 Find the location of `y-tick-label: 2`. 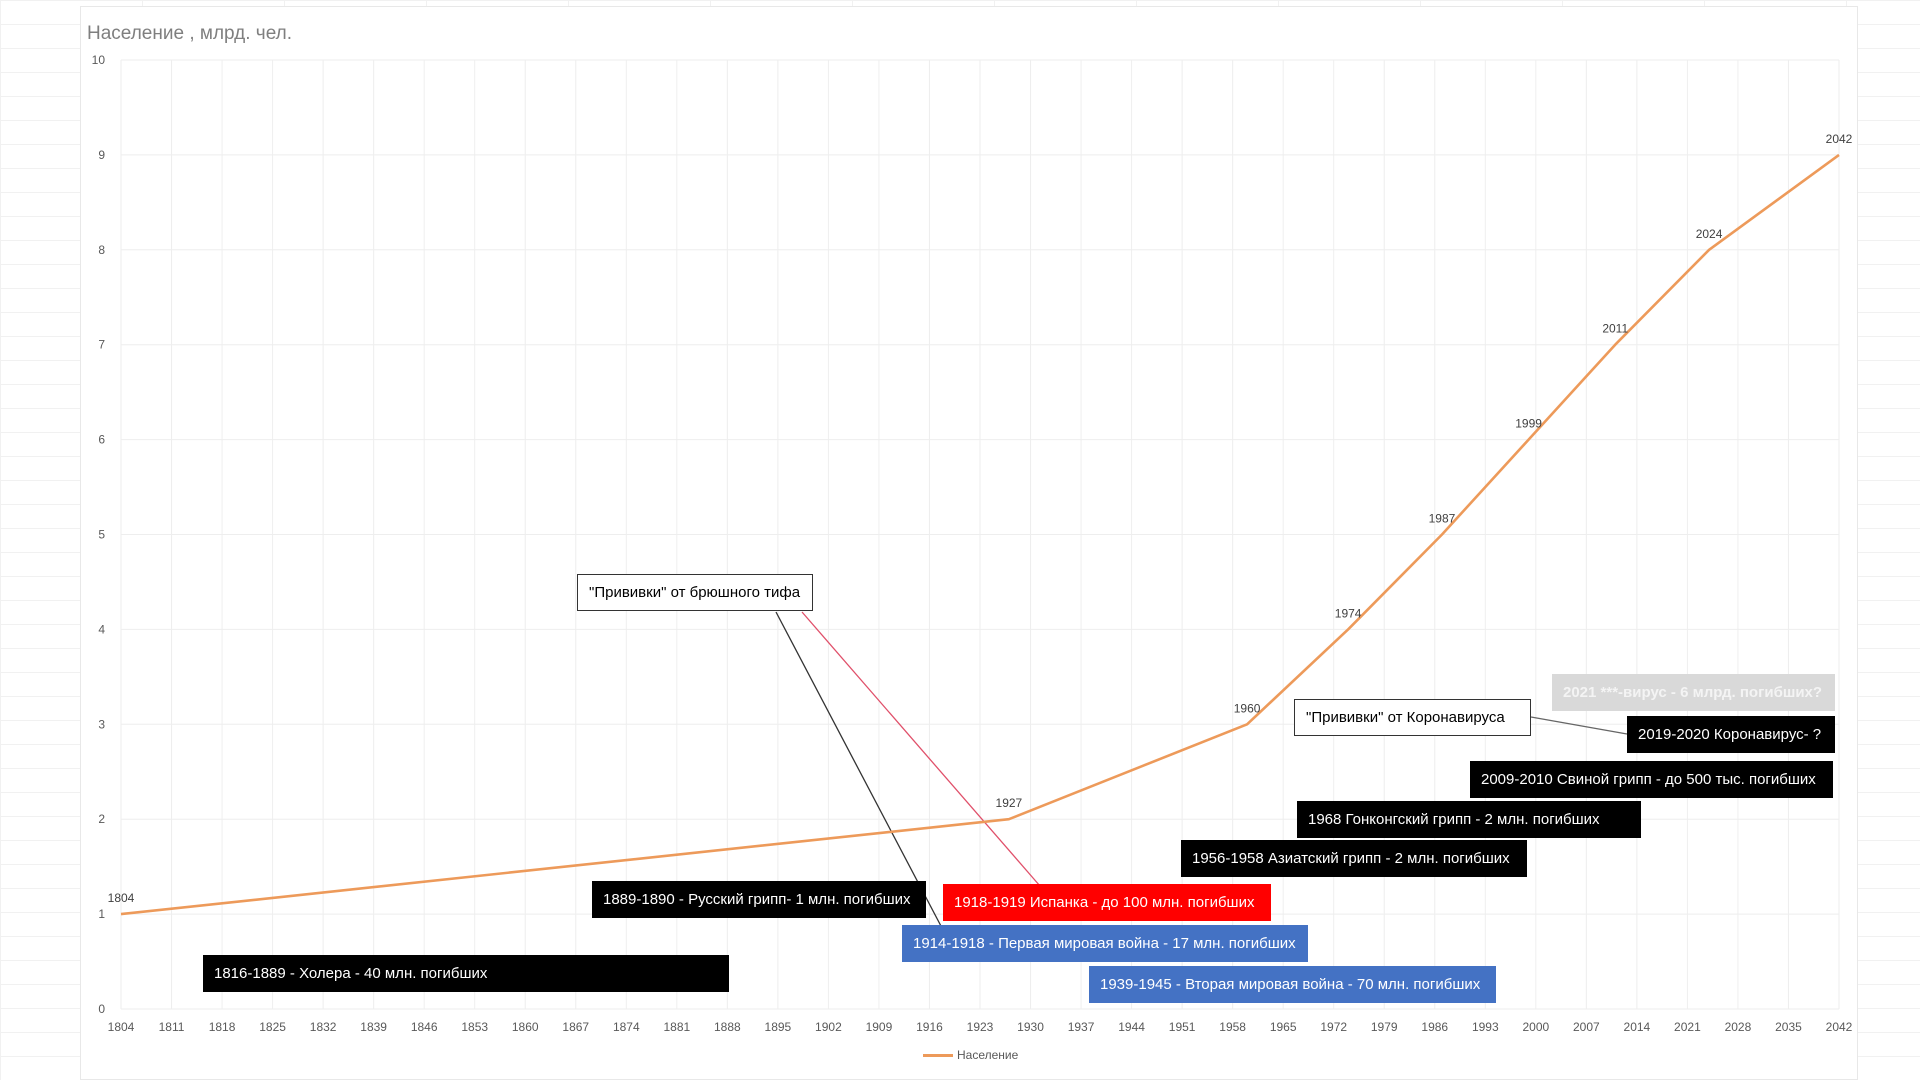

y-tick-label: 2 is located at coordinates (101, 819).